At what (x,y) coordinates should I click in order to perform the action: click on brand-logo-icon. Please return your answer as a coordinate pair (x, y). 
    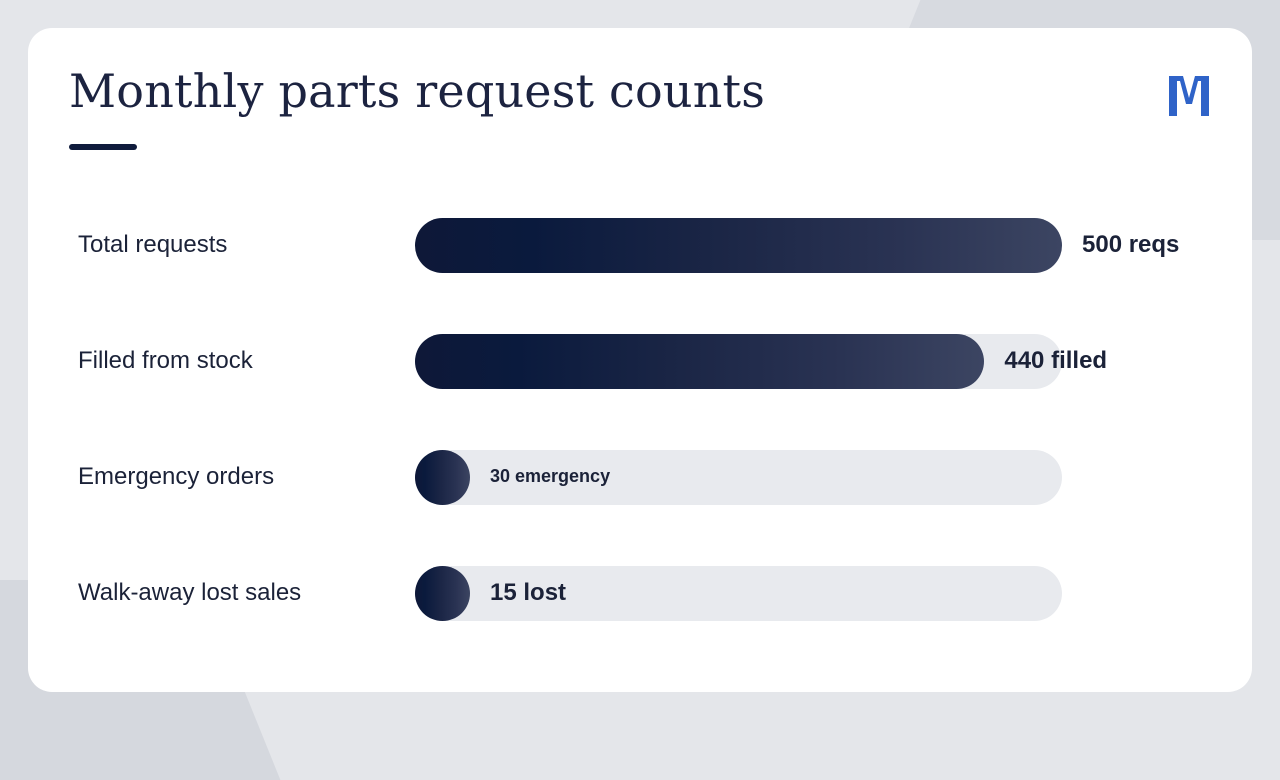
    Looking at the image, I should click on (1189, 96).